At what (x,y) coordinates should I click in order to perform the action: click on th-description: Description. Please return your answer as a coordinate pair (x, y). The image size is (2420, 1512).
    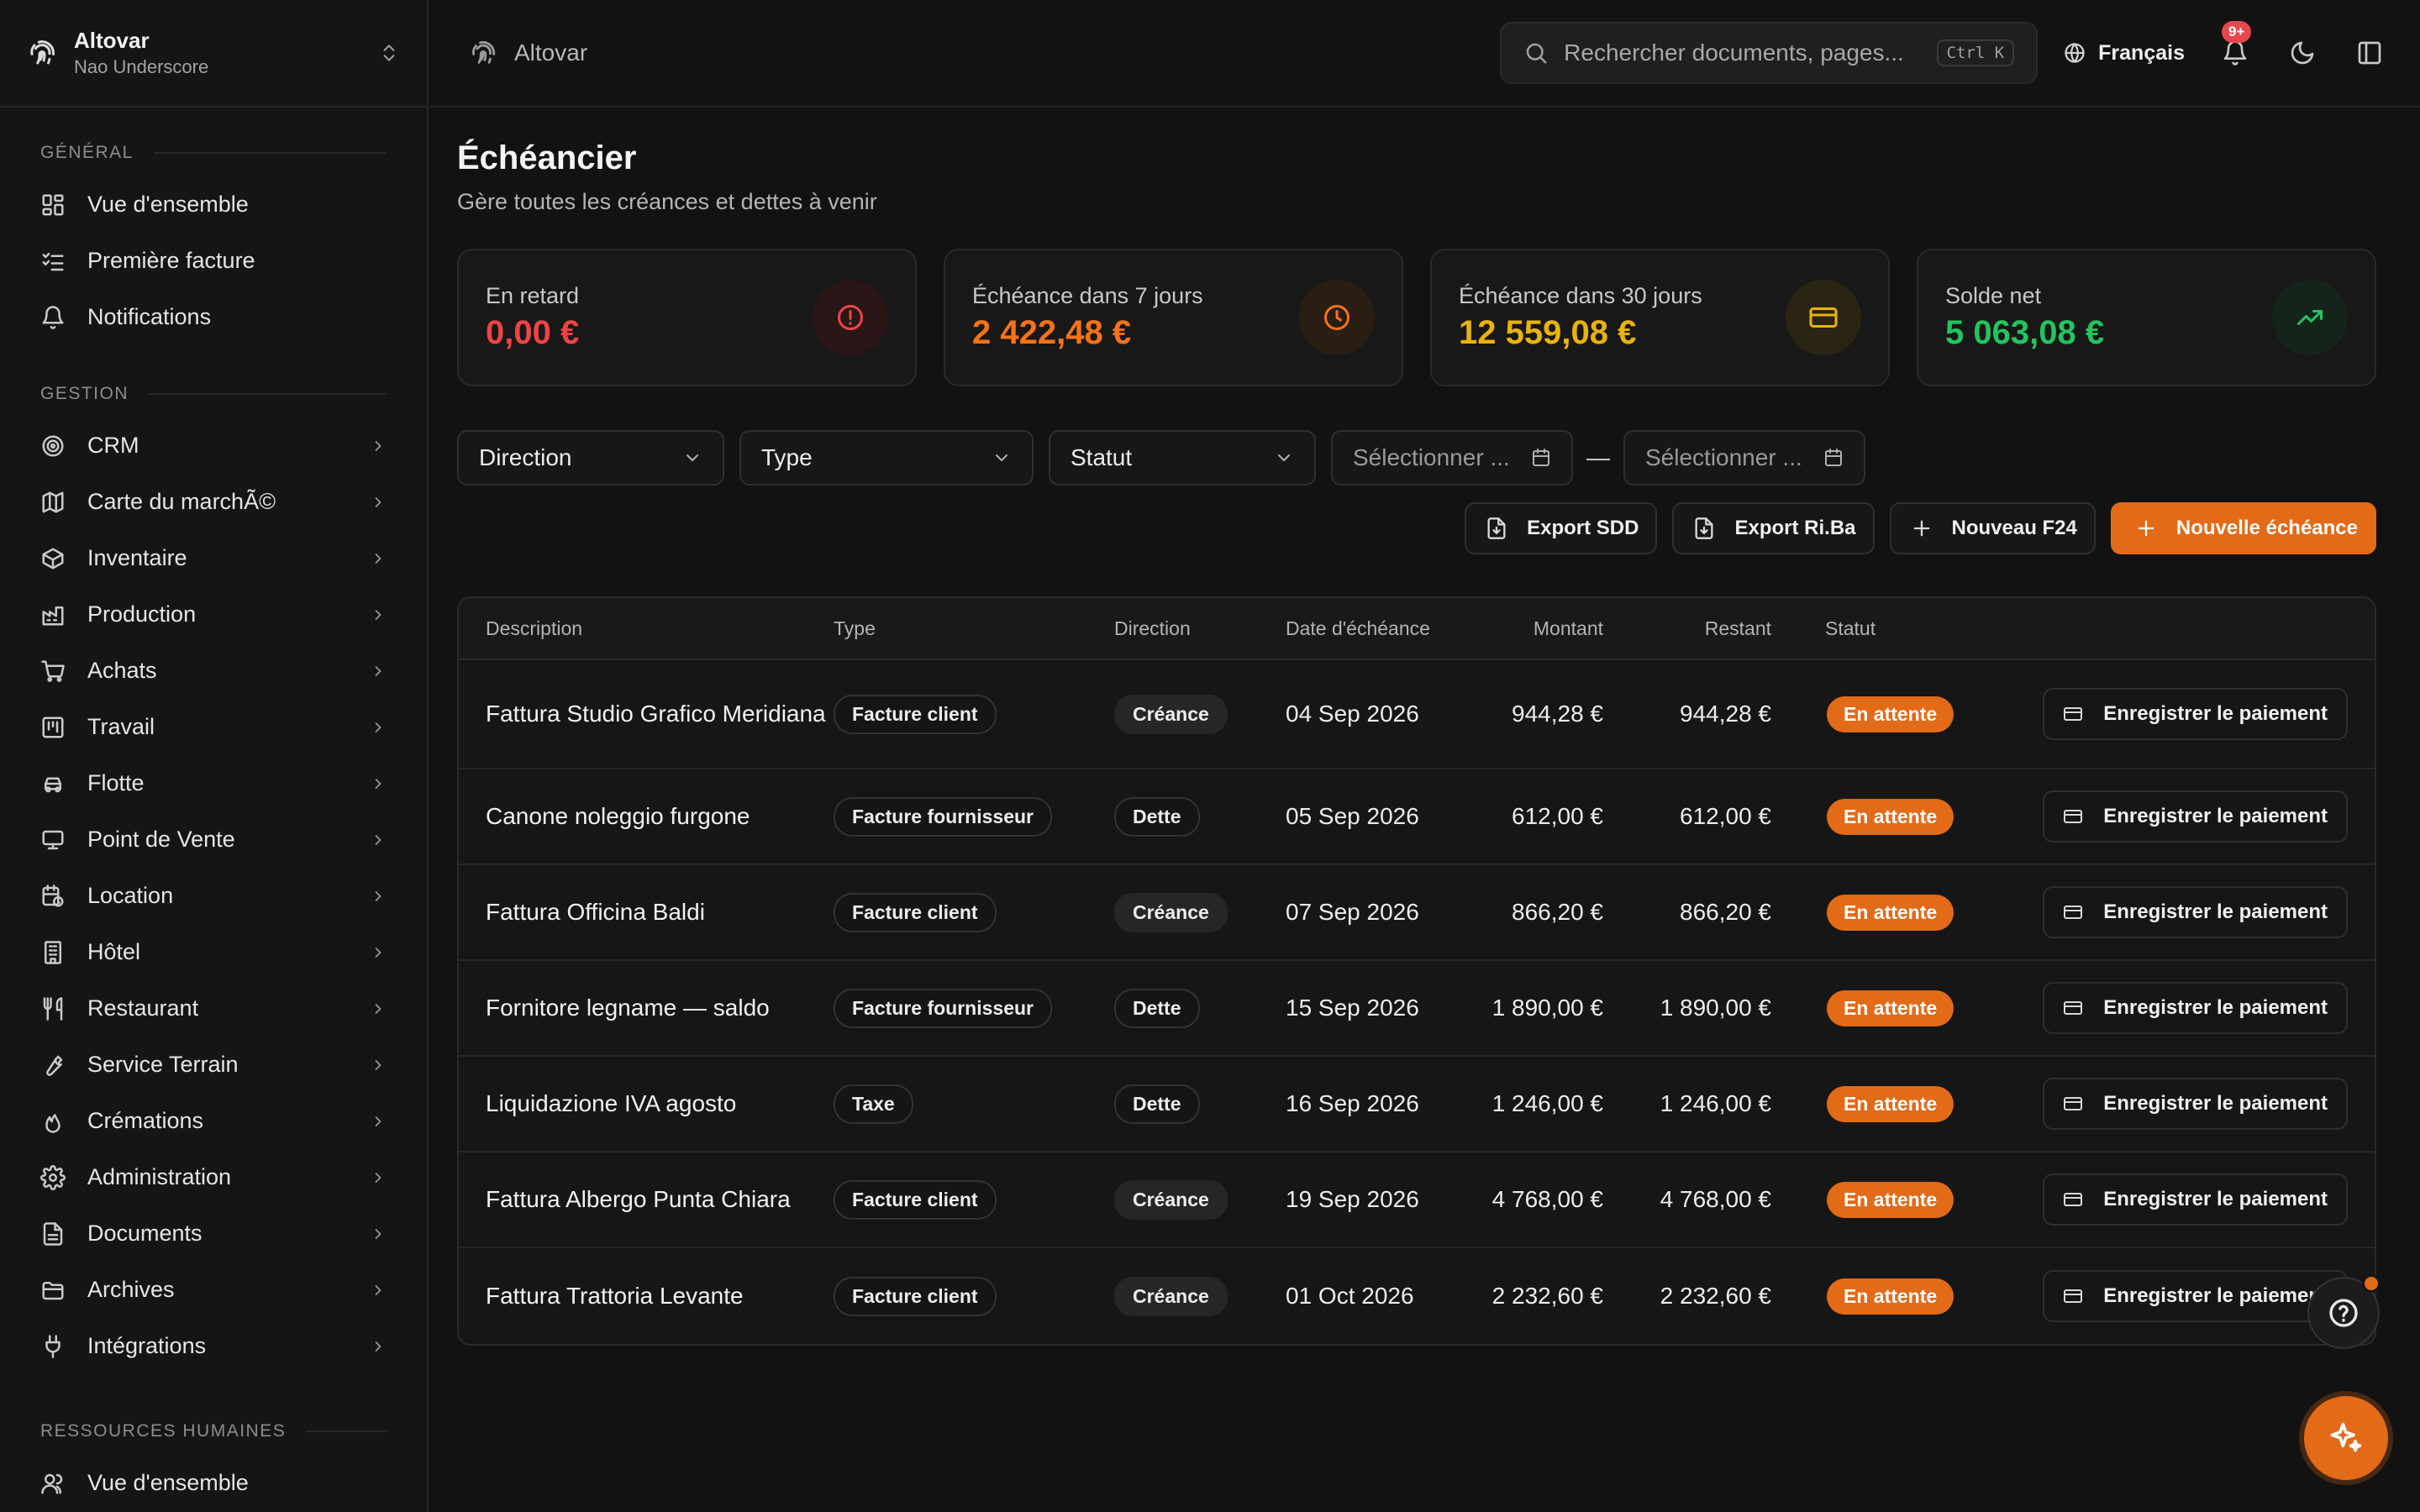
    Looking at the image, I should click on (534, 628).